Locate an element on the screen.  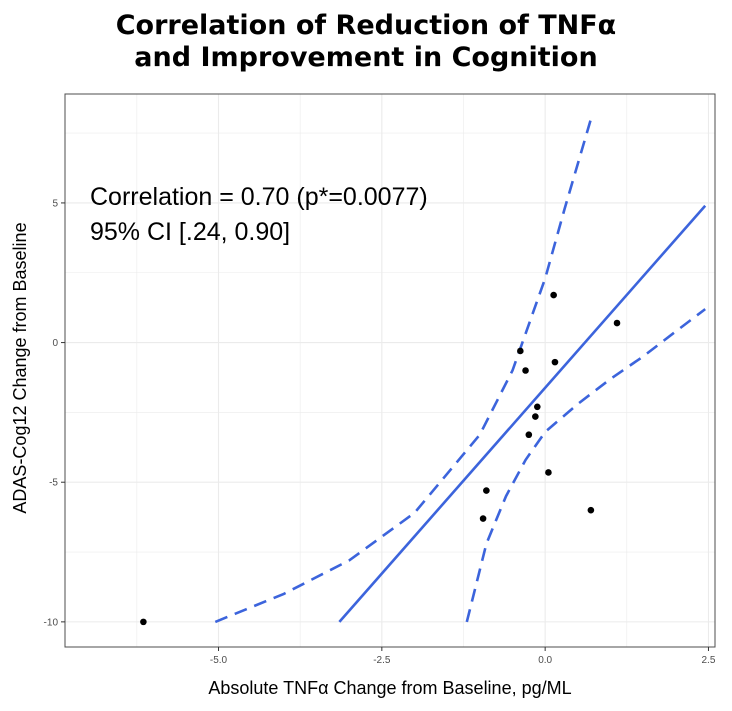
y-tick-label: -5 is located at coordinates (53, 483).